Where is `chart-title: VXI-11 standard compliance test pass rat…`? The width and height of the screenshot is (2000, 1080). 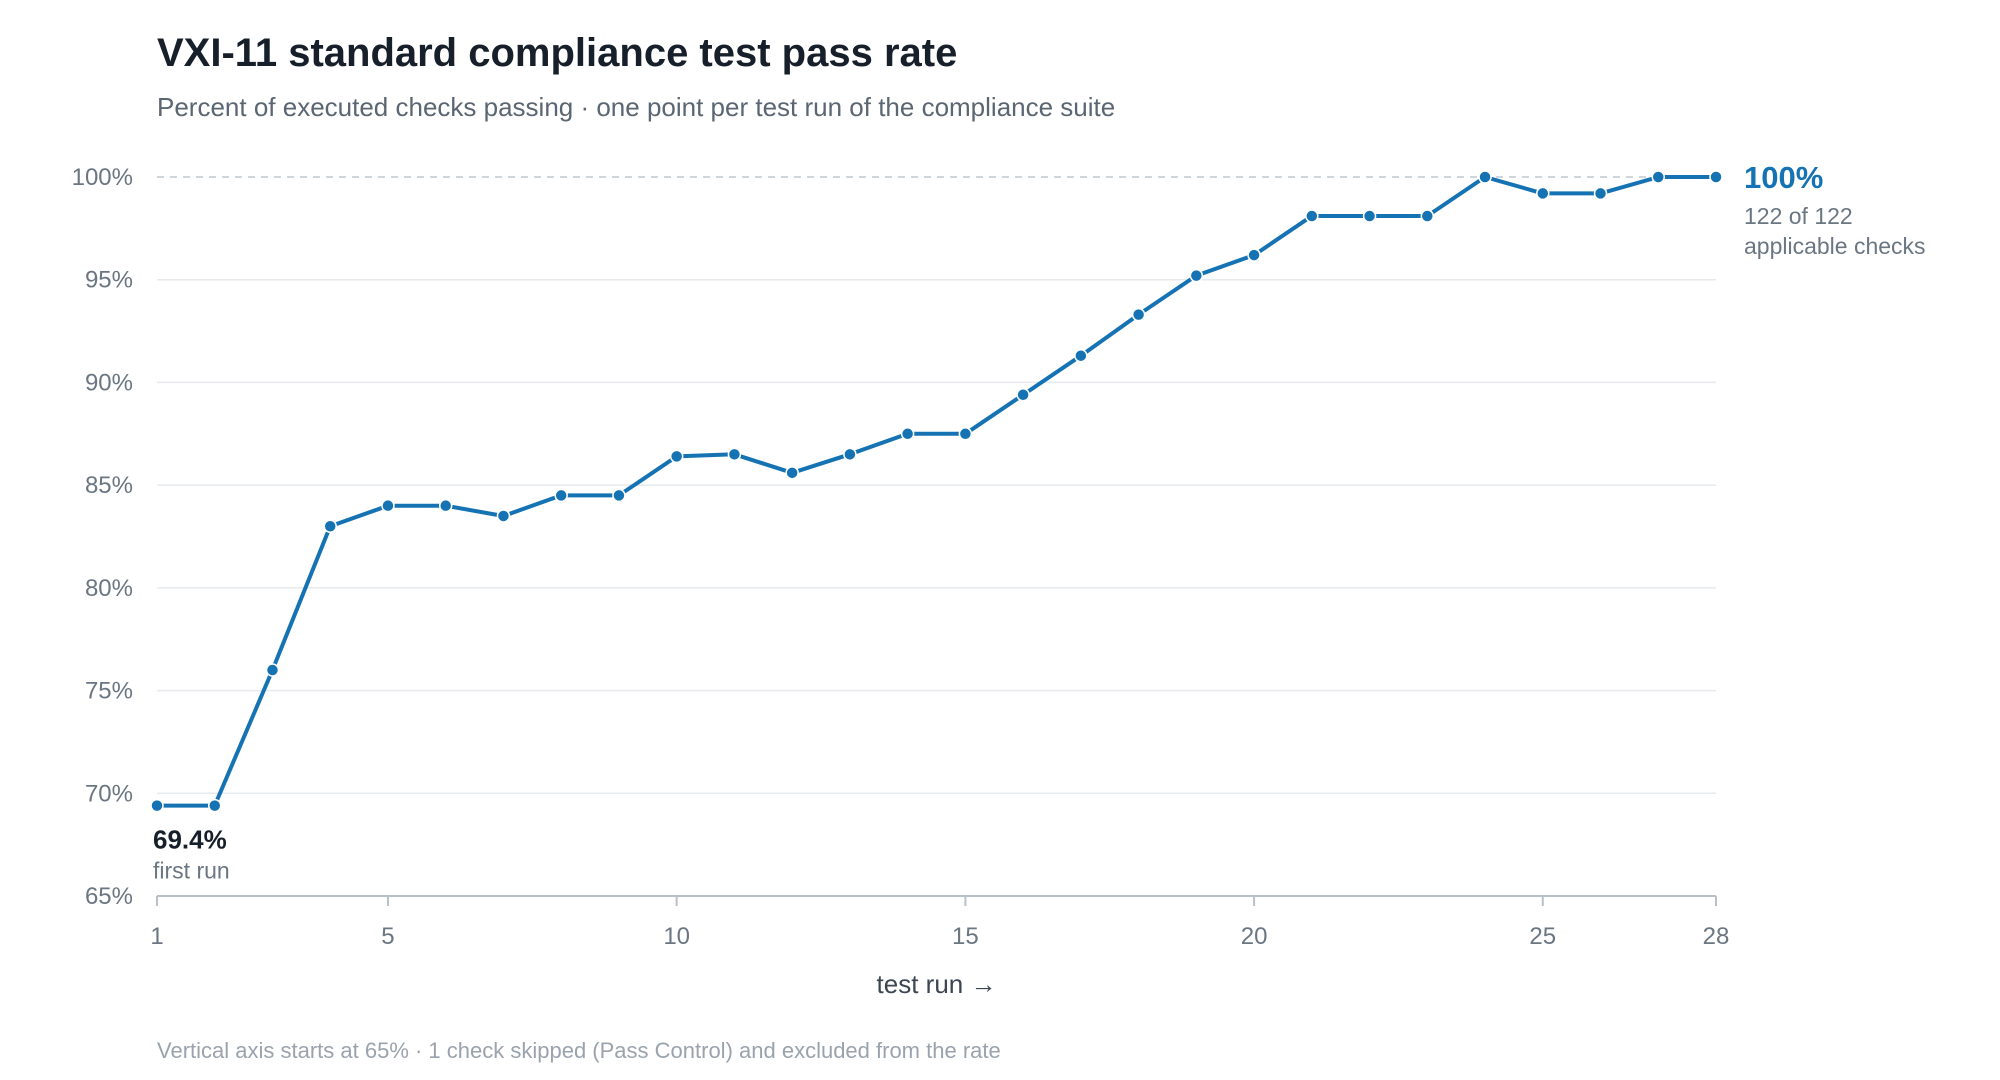 chart-title: VXI-11 standard compliance test pass rat… is located at coordinates (557, 53).